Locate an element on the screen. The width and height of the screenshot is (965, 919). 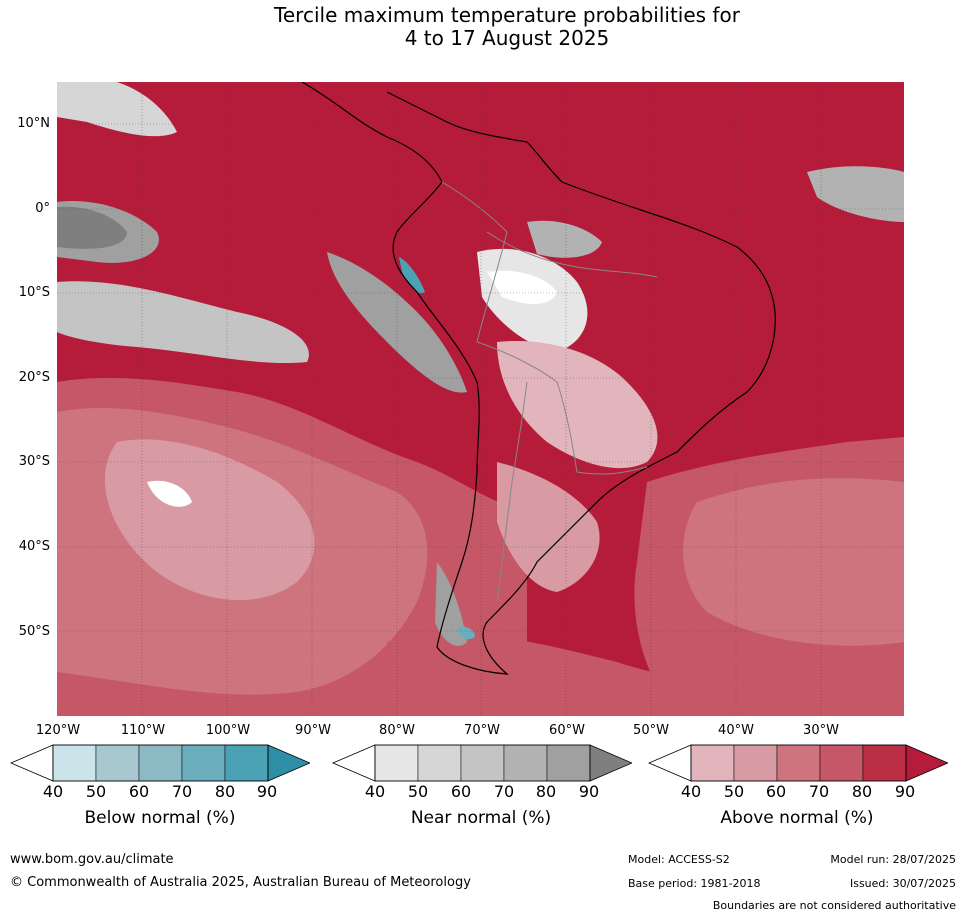
lon-label-50w: 50°W is located at coordinates (651, 730).